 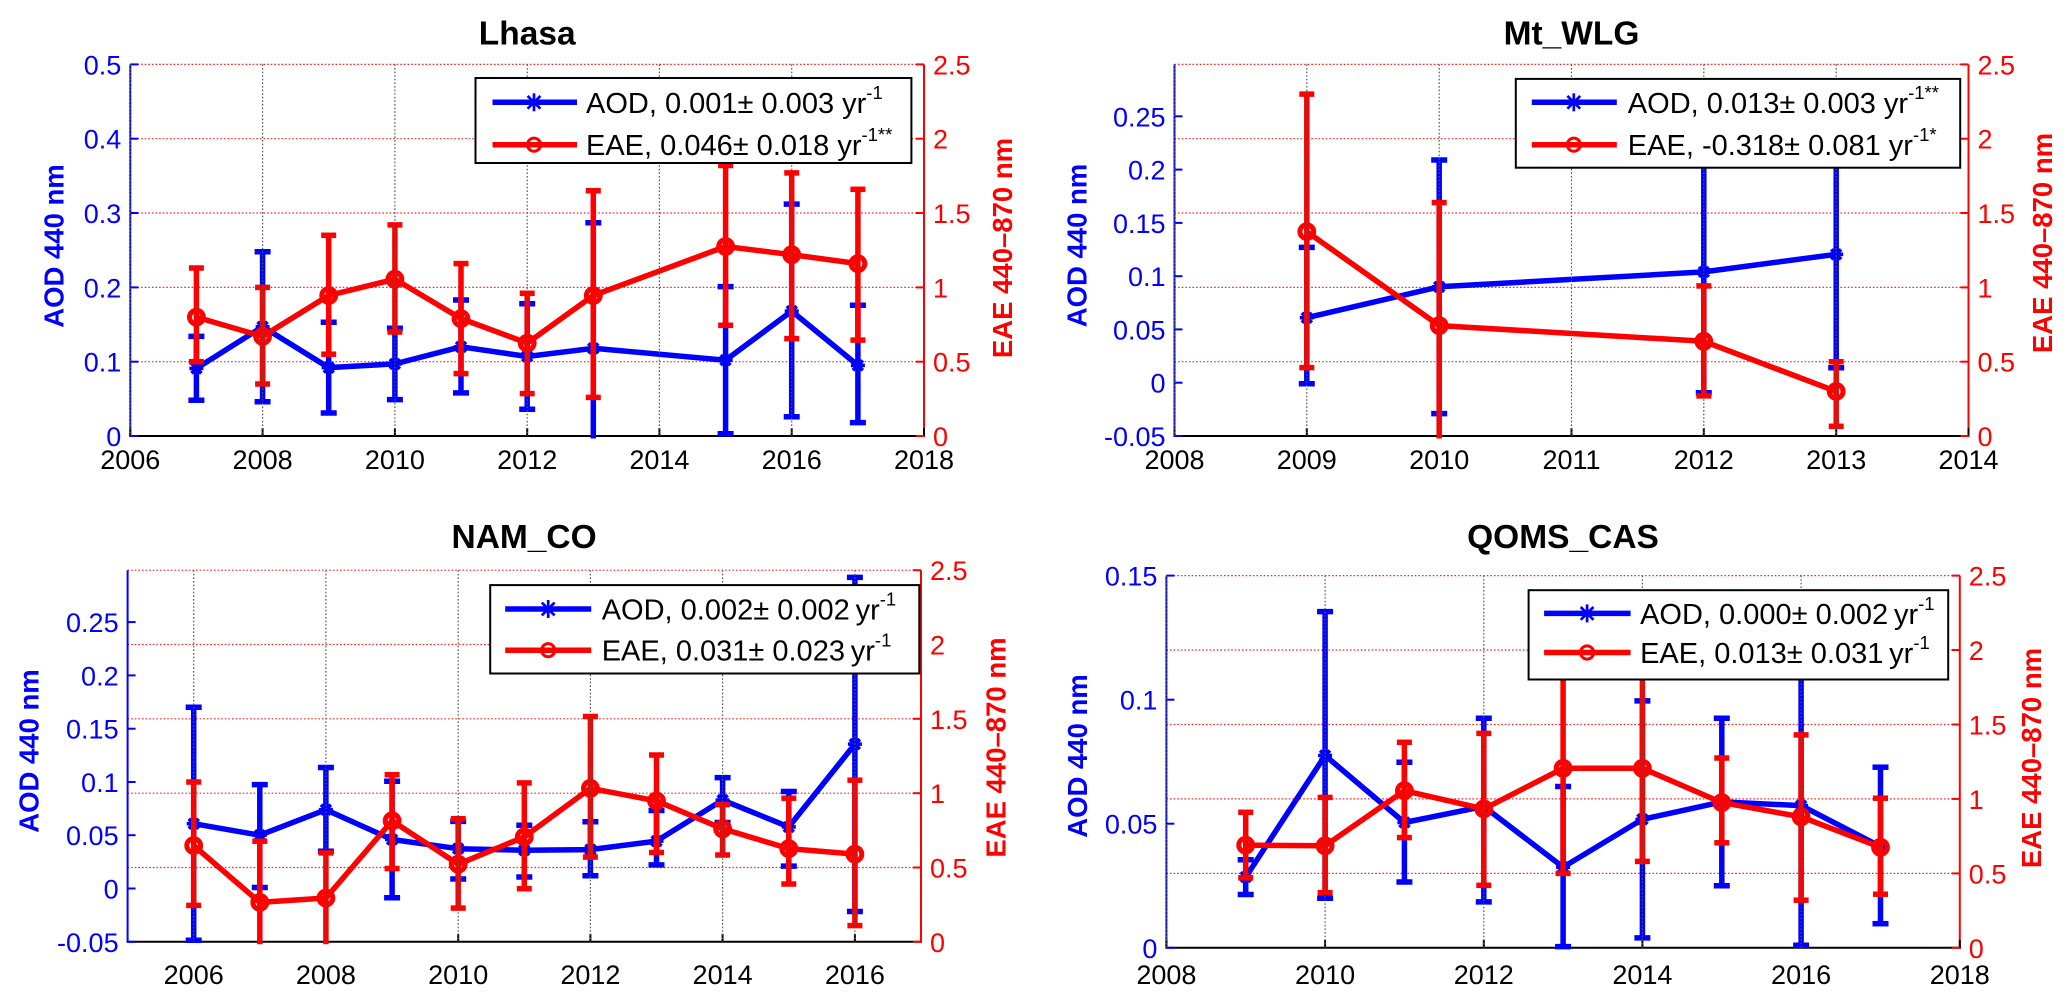 What do you see at coordinates (103, 214) in the screenshot?
I see `svg-text: 0.3` at bounding box center [103, 214].